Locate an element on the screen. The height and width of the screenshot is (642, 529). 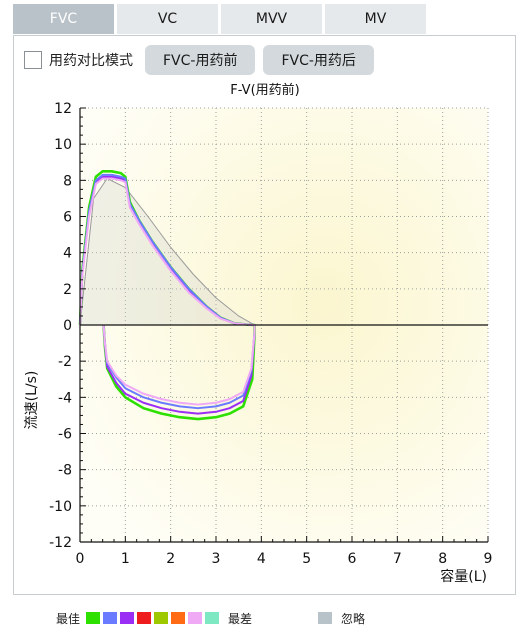
compare-mode-checkbox is located at coordinates (33, 60).